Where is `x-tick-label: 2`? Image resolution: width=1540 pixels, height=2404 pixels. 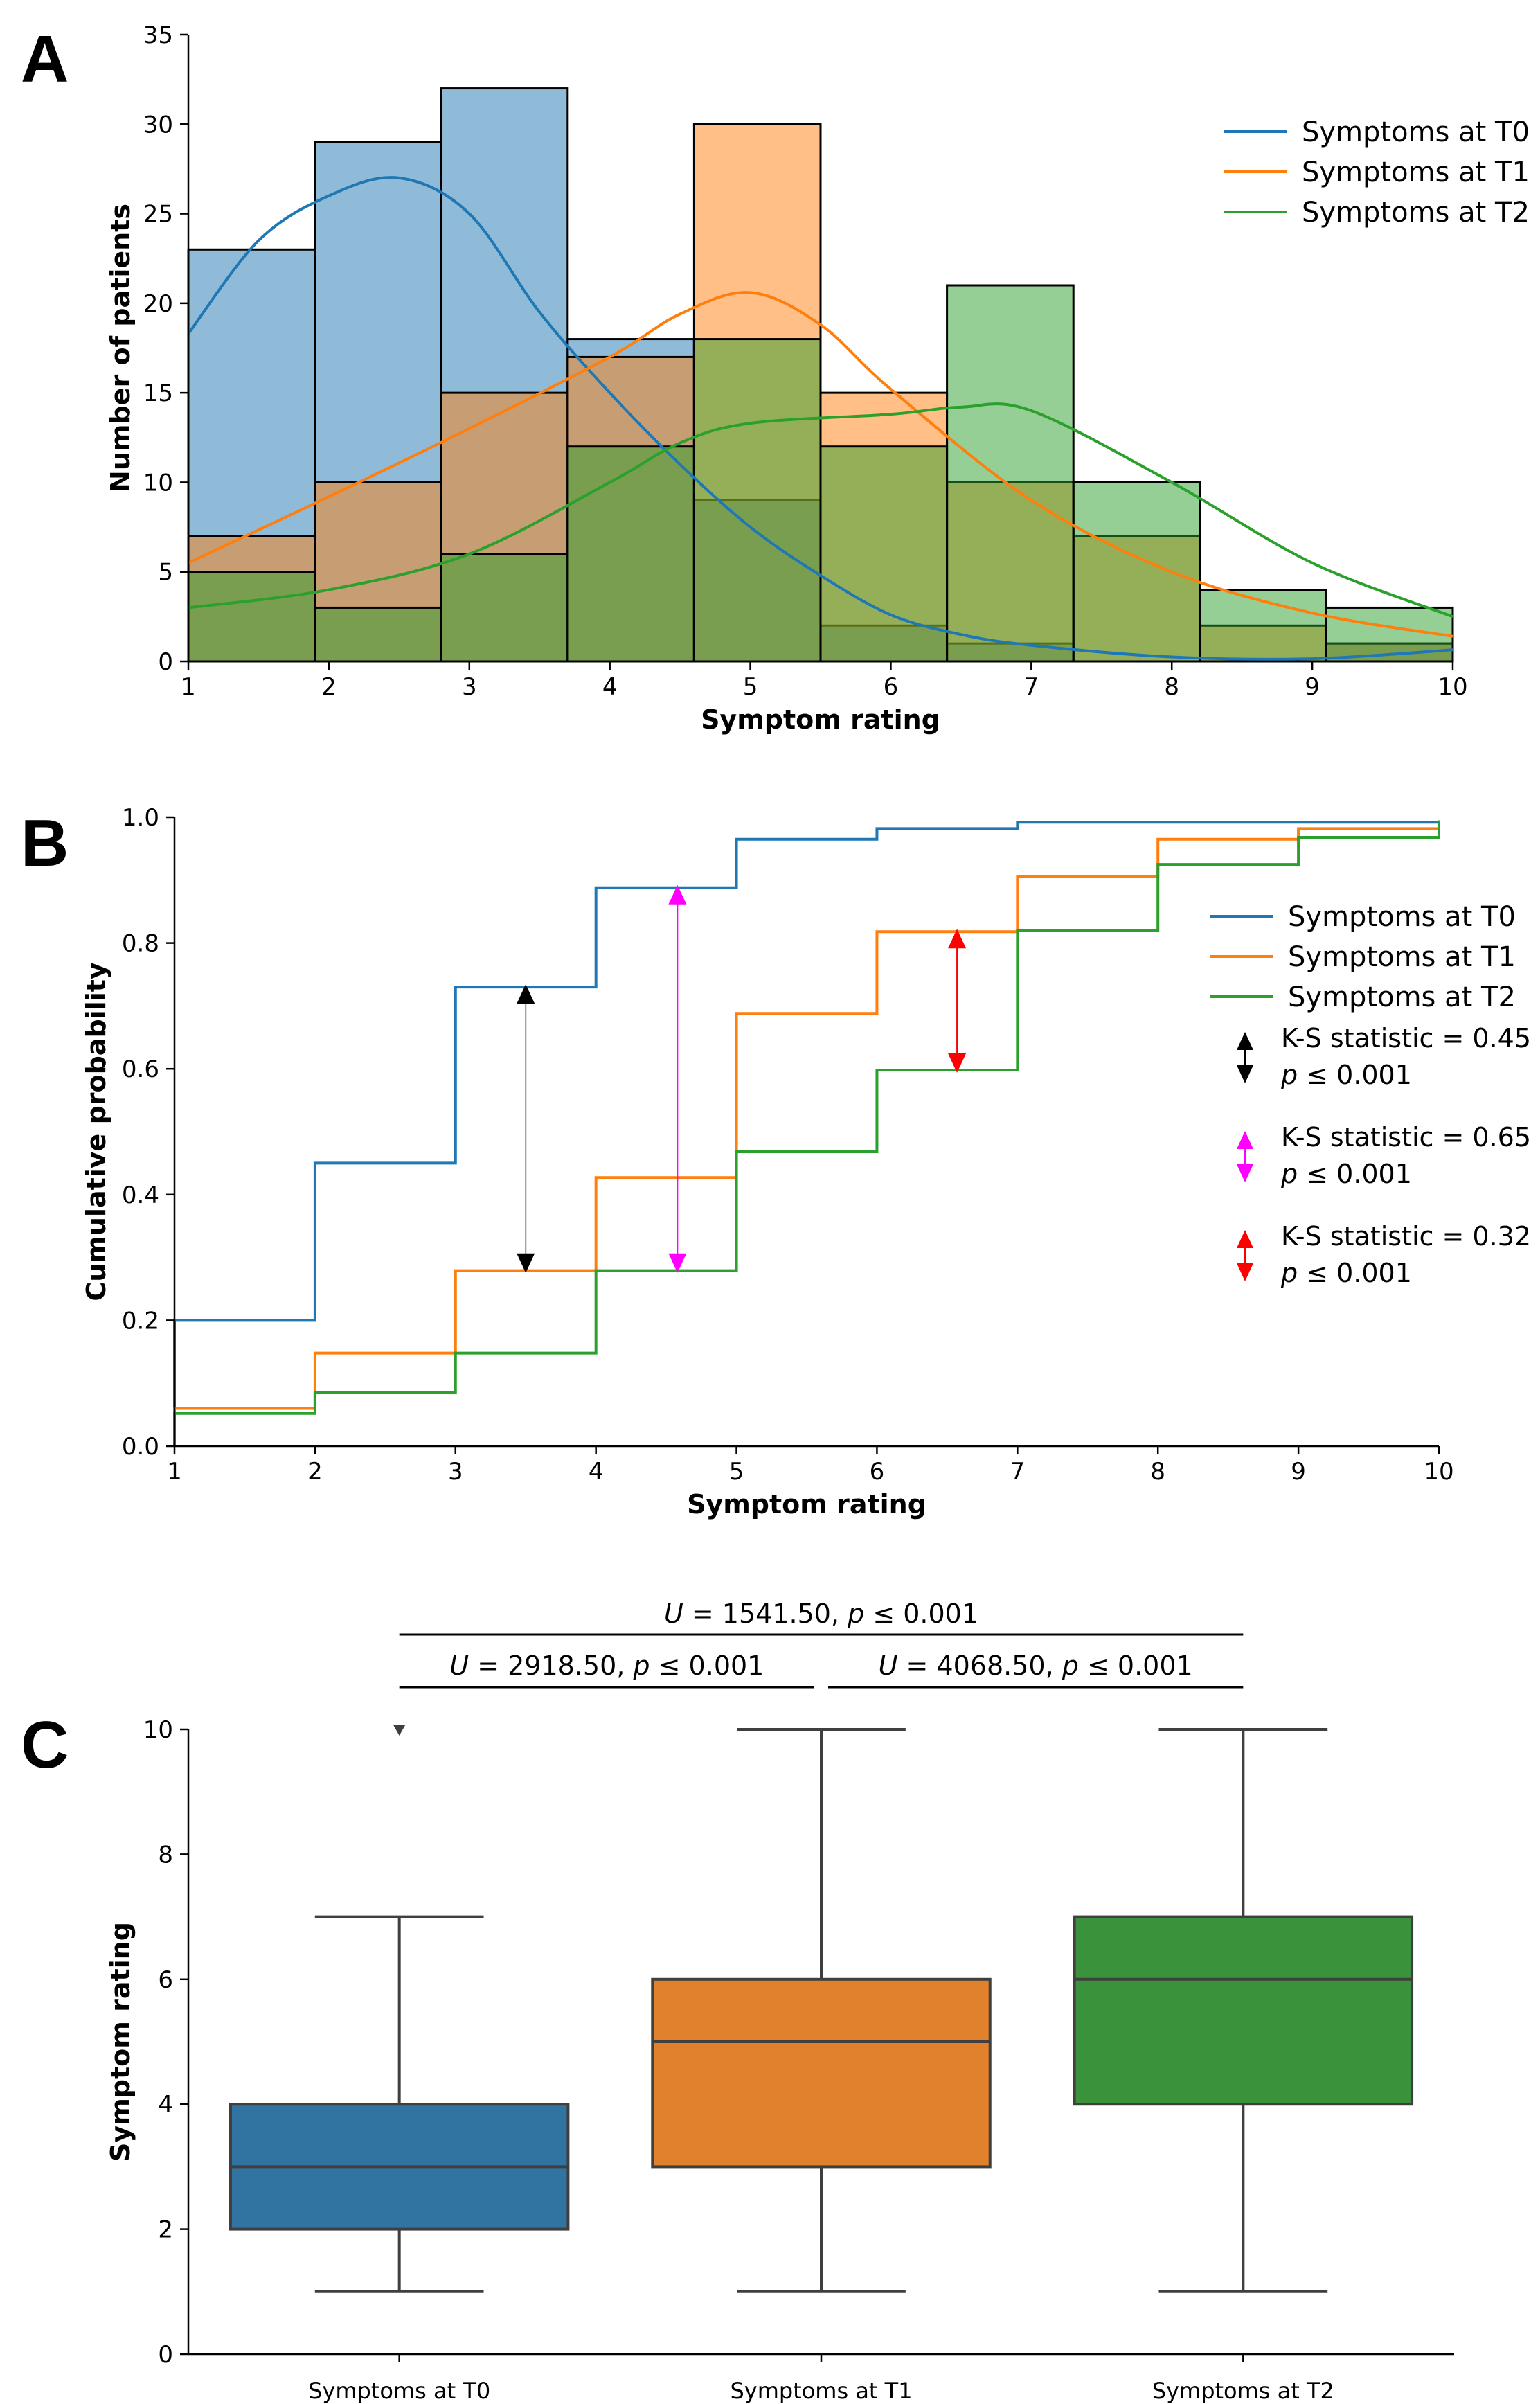 x-tick-label: 2 is located at coordinates (329, 687).